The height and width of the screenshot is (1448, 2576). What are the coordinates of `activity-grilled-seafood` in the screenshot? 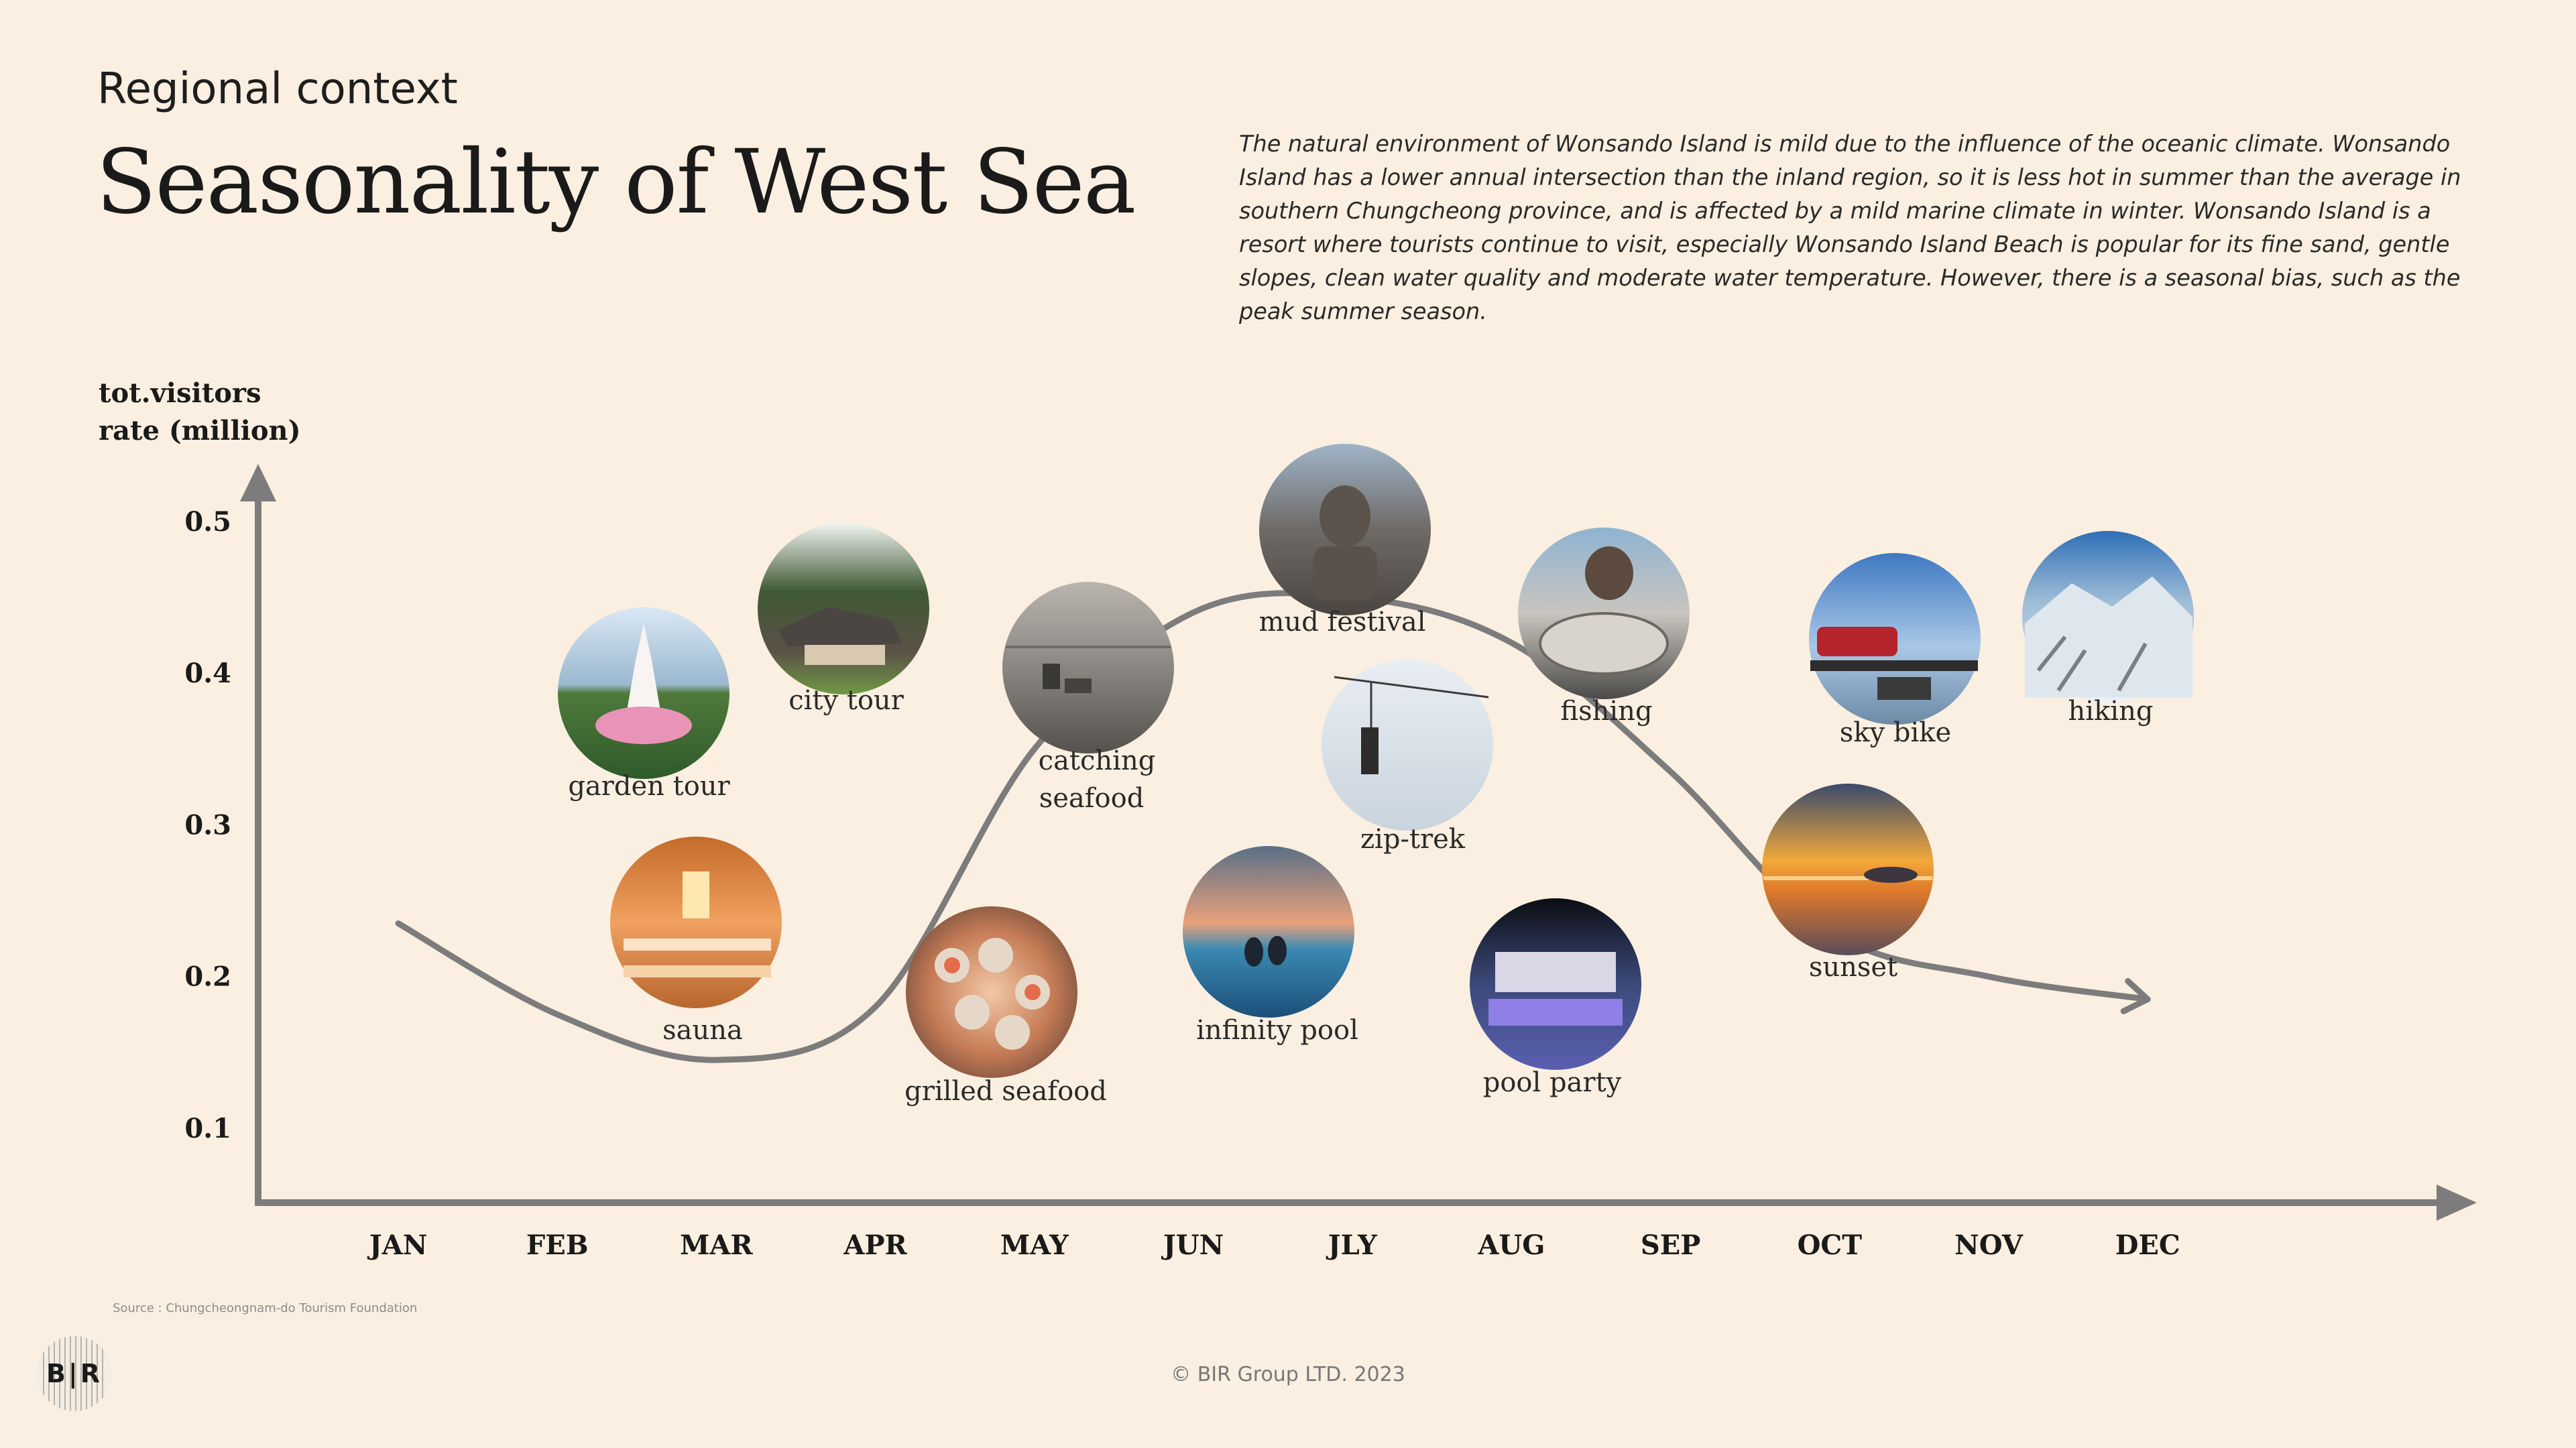 It's located at (991, 992).